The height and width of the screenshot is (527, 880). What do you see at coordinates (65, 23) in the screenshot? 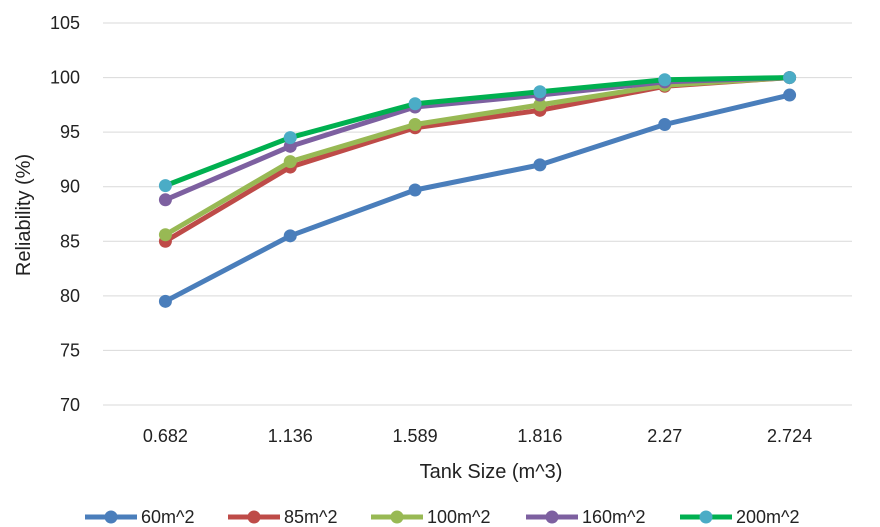
I see `y-tick-label: 105` at bounding box center [65, 23].